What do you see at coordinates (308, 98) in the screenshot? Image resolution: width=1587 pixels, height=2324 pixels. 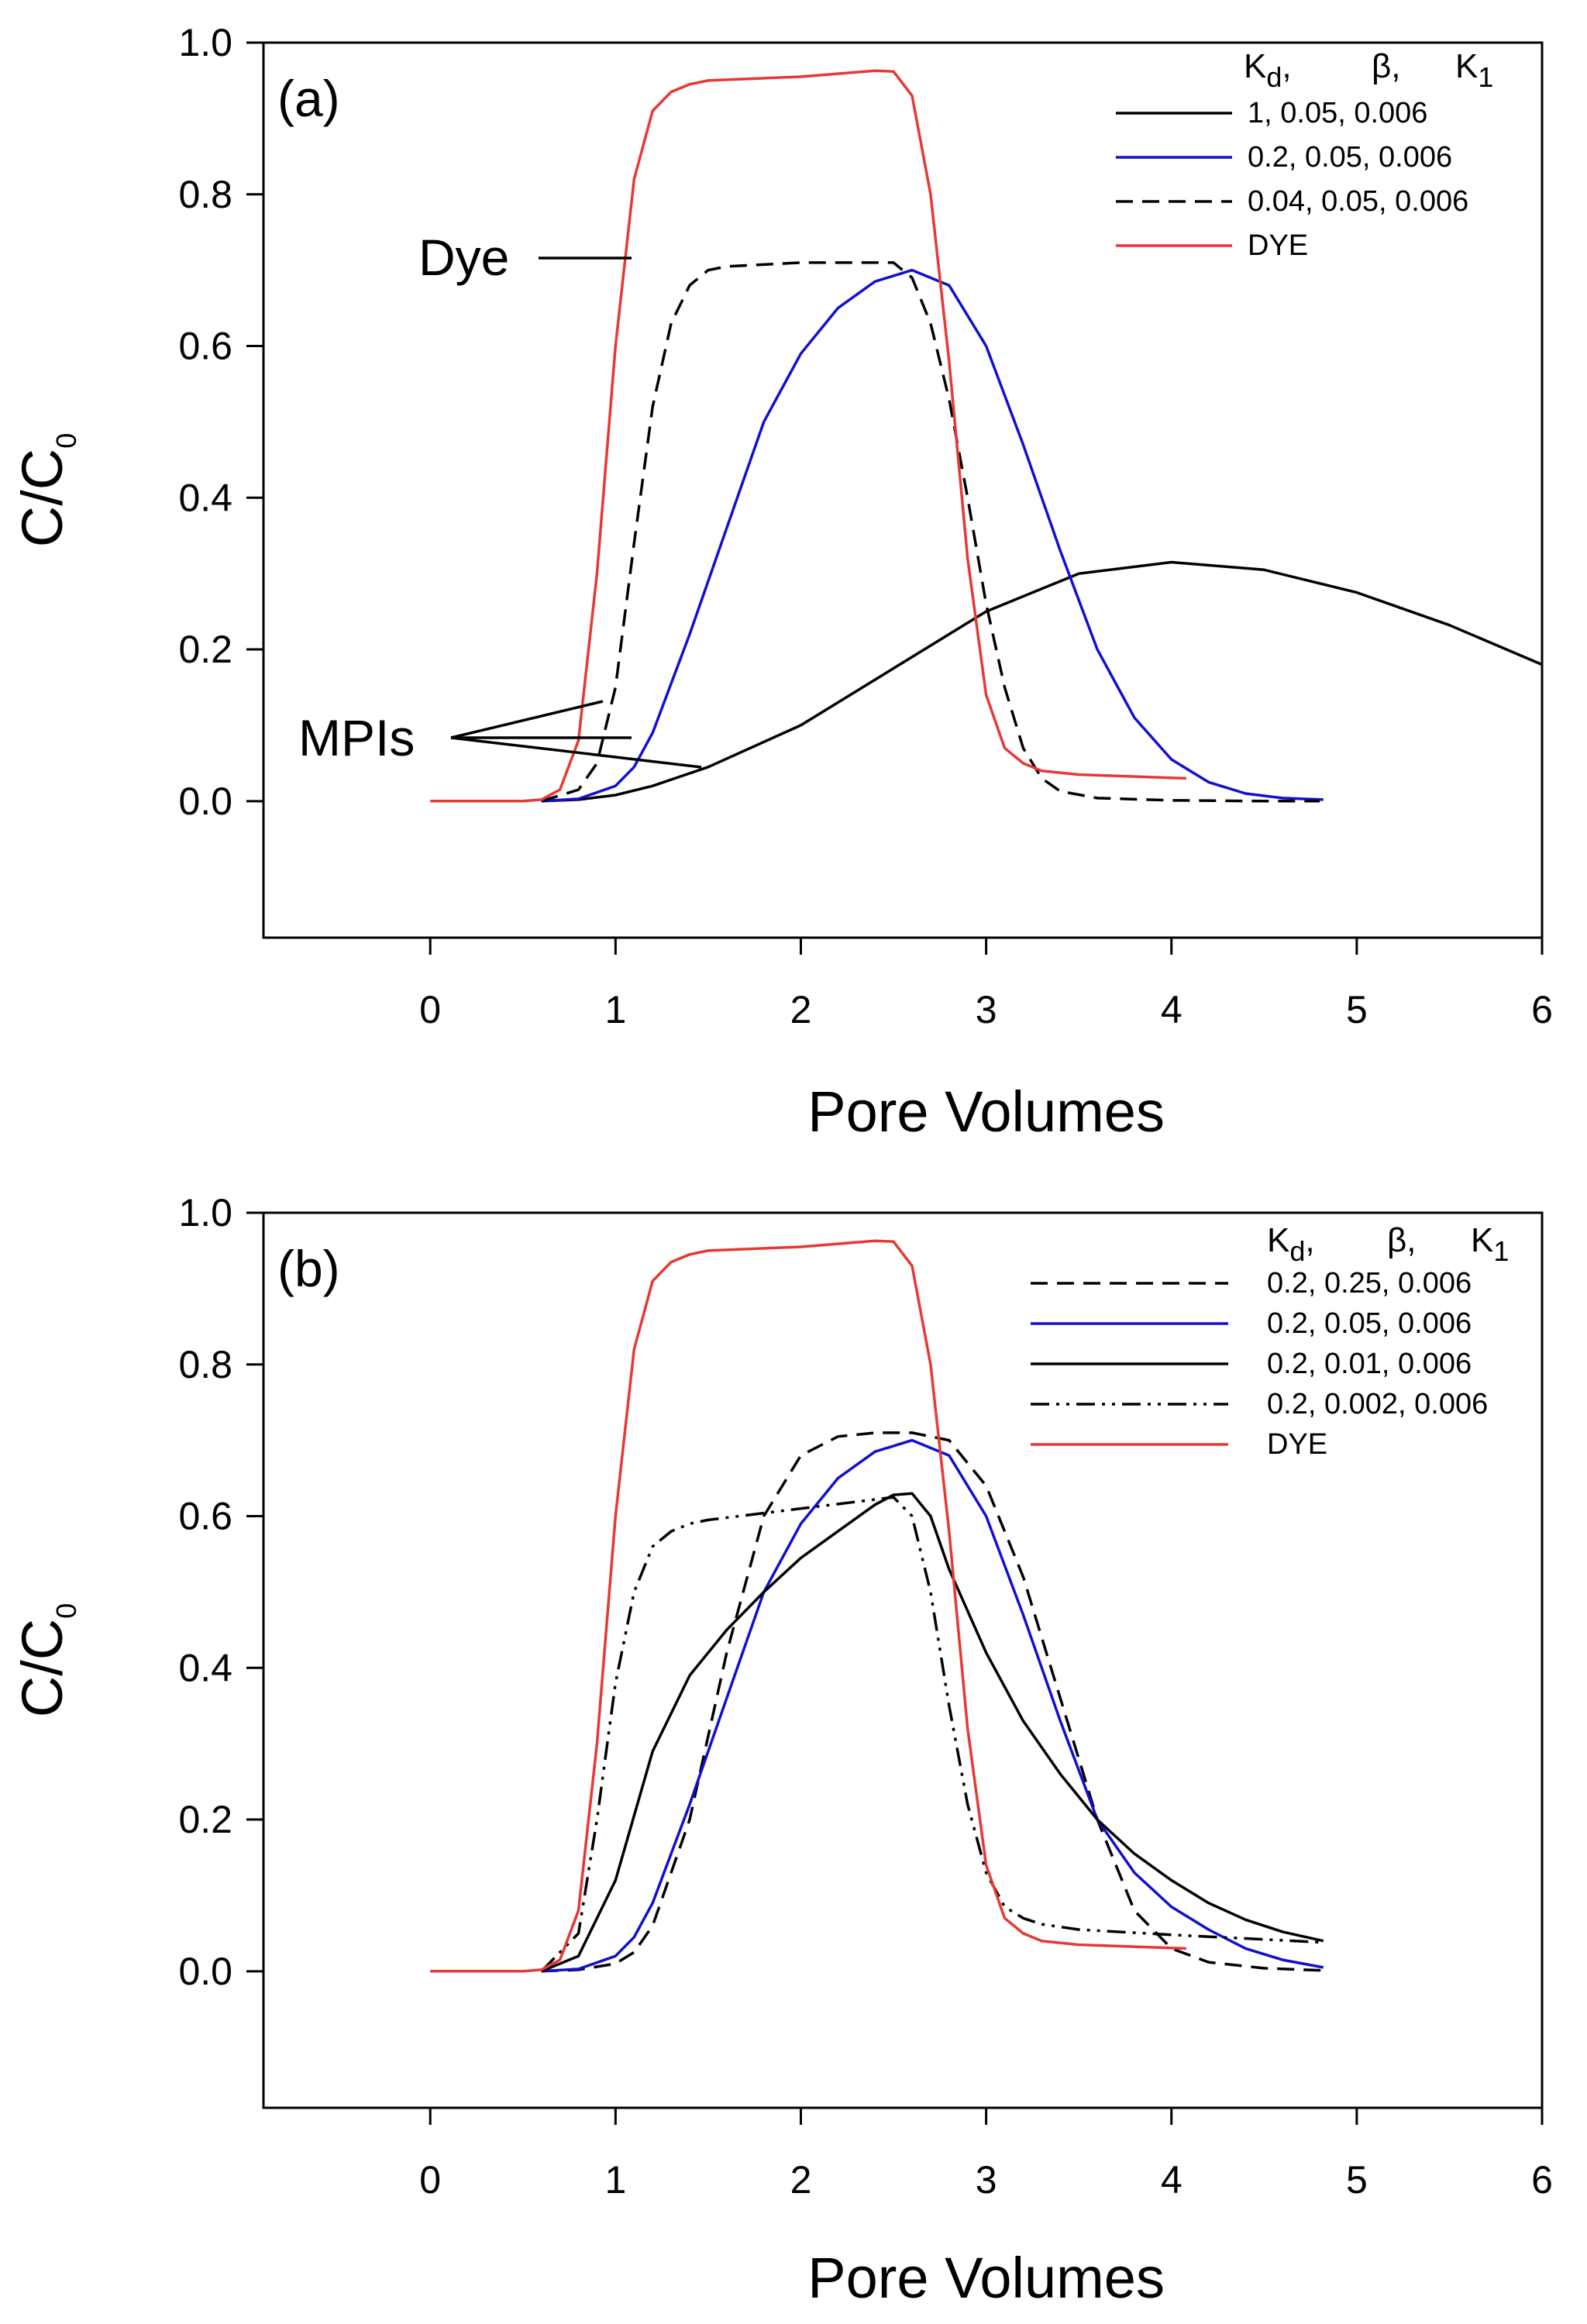 I see `panel-label: (a)` at bounding box center [308, 98].